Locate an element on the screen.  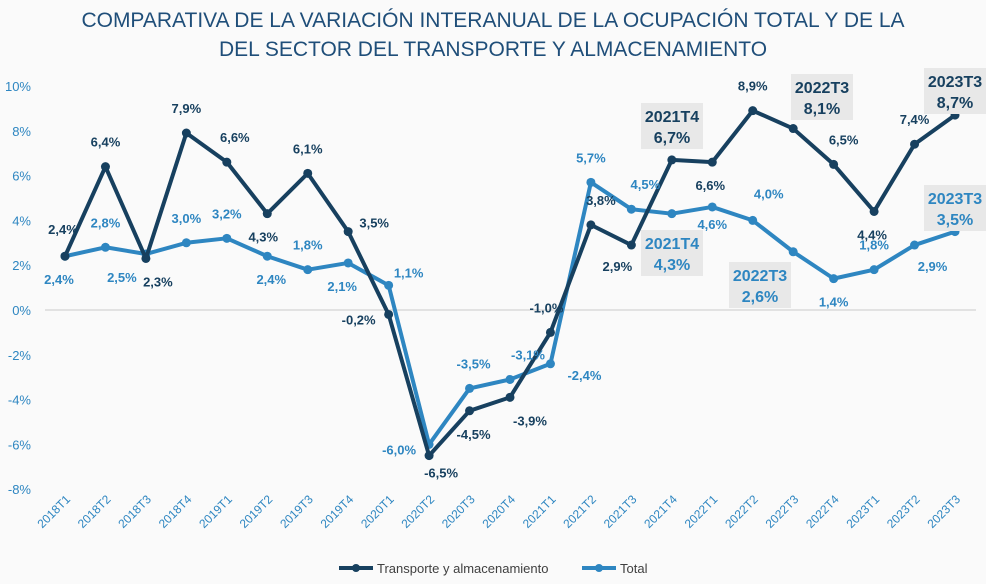
data-label: 4,6% is located at coordinates (712, 224).